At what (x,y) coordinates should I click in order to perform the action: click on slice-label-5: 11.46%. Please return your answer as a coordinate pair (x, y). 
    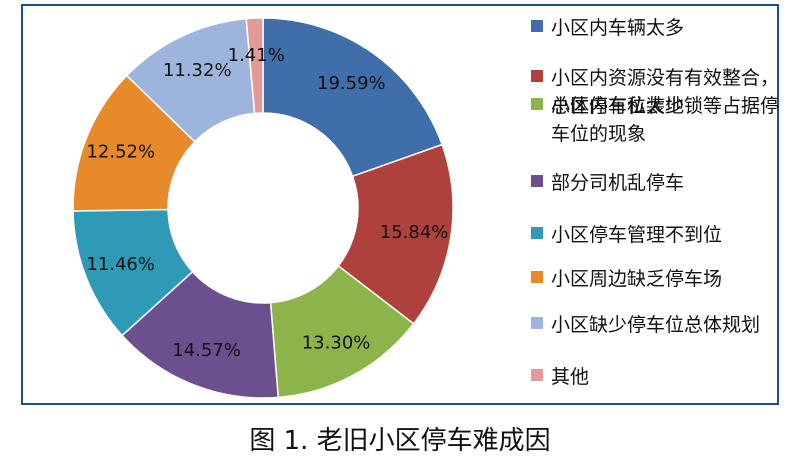
    Looking at the image, I should click on (120, 264).